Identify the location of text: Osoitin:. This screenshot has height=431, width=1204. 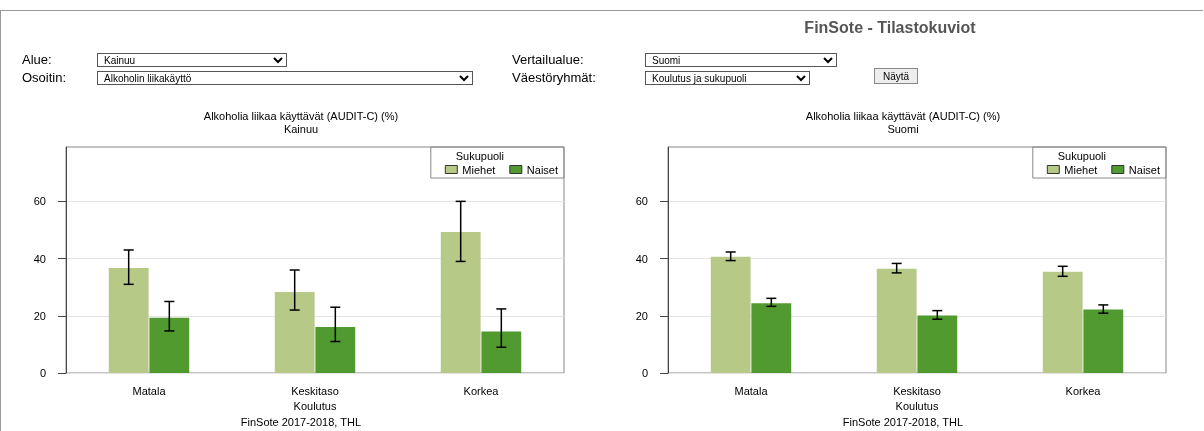
(44, 77).